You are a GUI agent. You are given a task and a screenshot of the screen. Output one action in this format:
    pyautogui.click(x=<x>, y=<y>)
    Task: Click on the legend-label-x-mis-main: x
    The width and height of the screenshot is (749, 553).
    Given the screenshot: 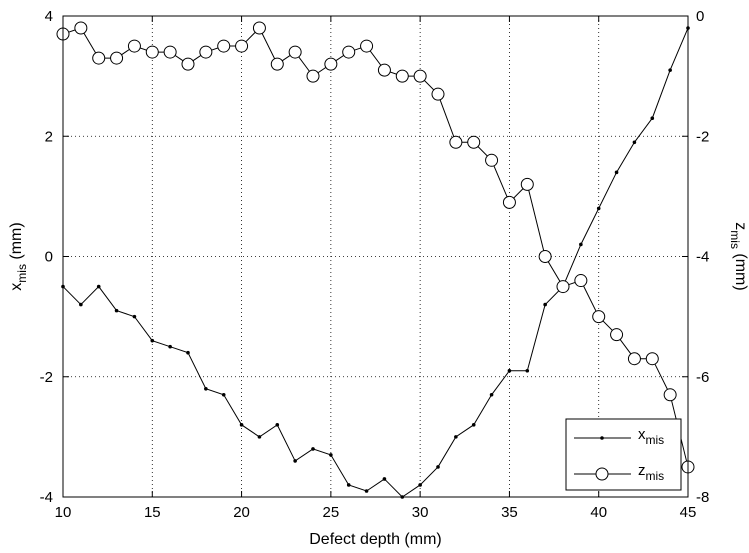 What is the action you would take?
    pyautogui.click(x=642, y=434)
    